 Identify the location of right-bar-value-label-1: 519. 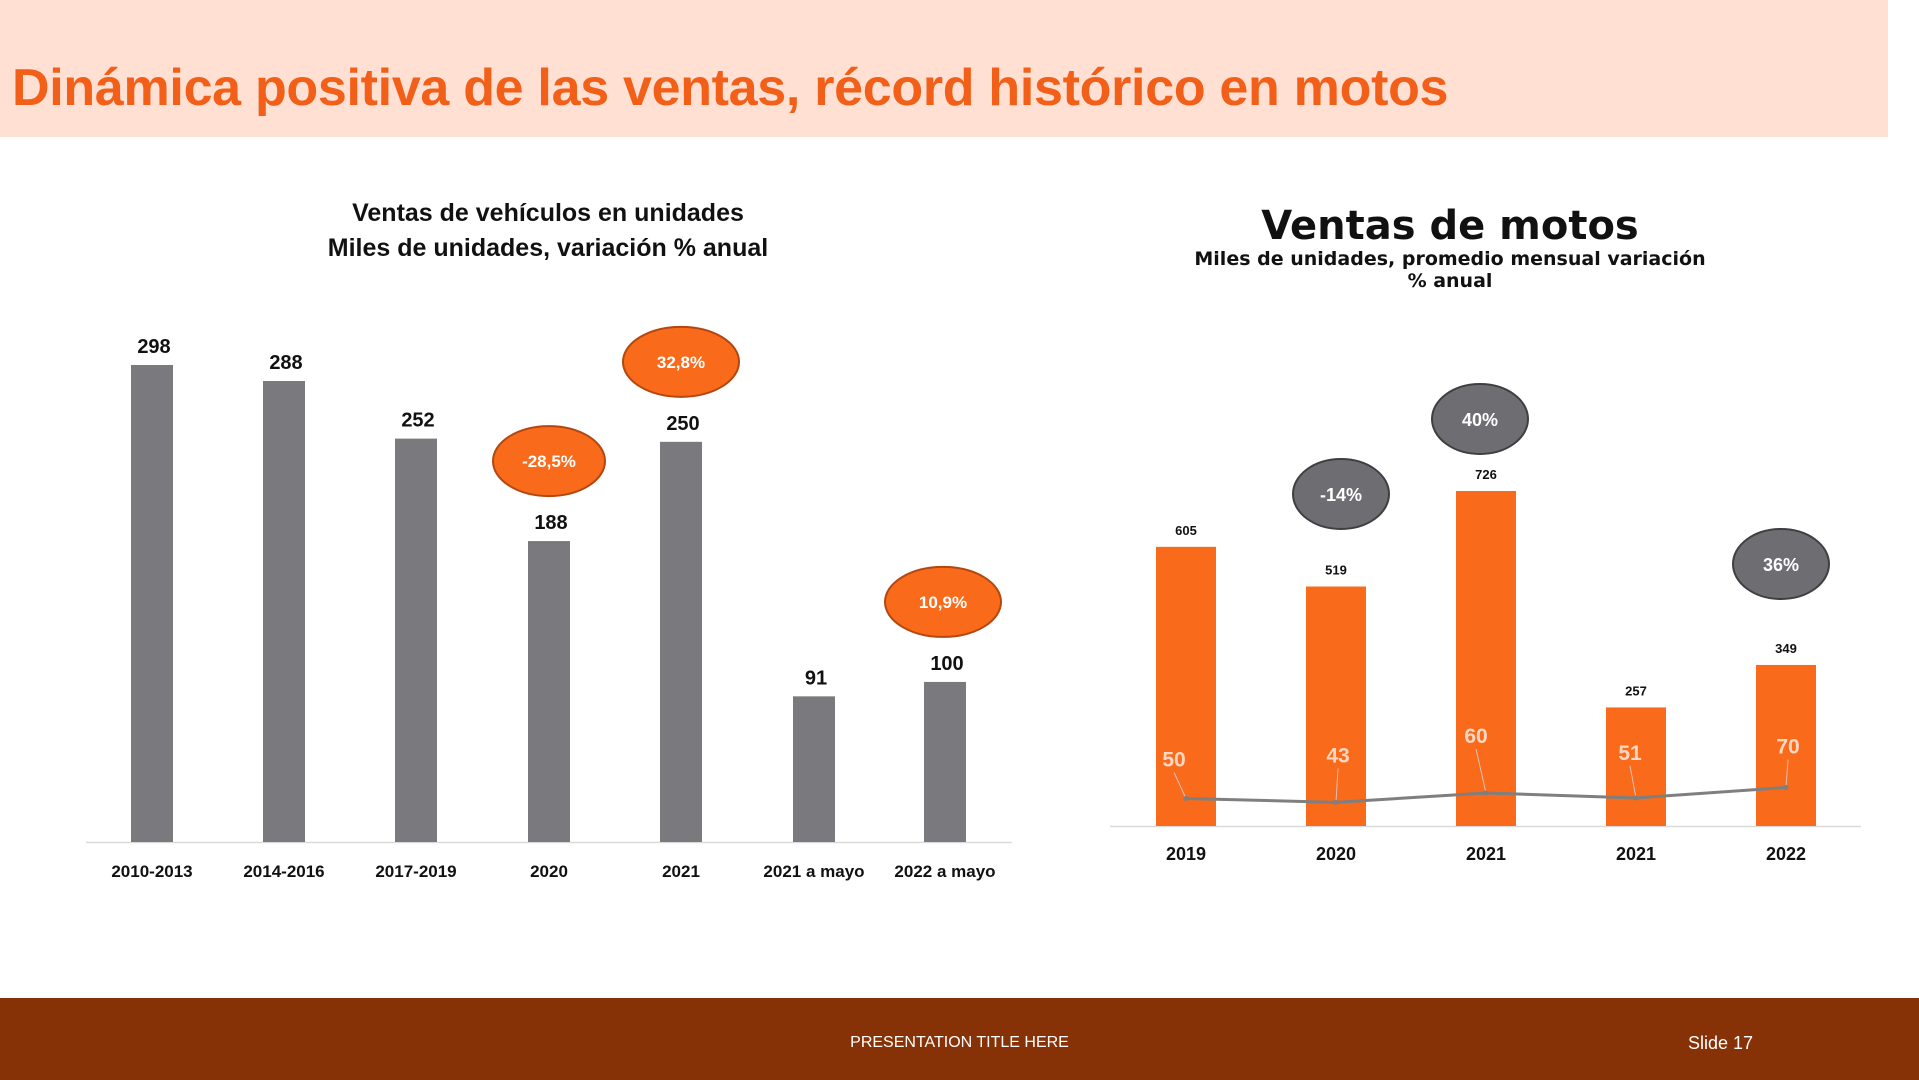
(1336, 570).